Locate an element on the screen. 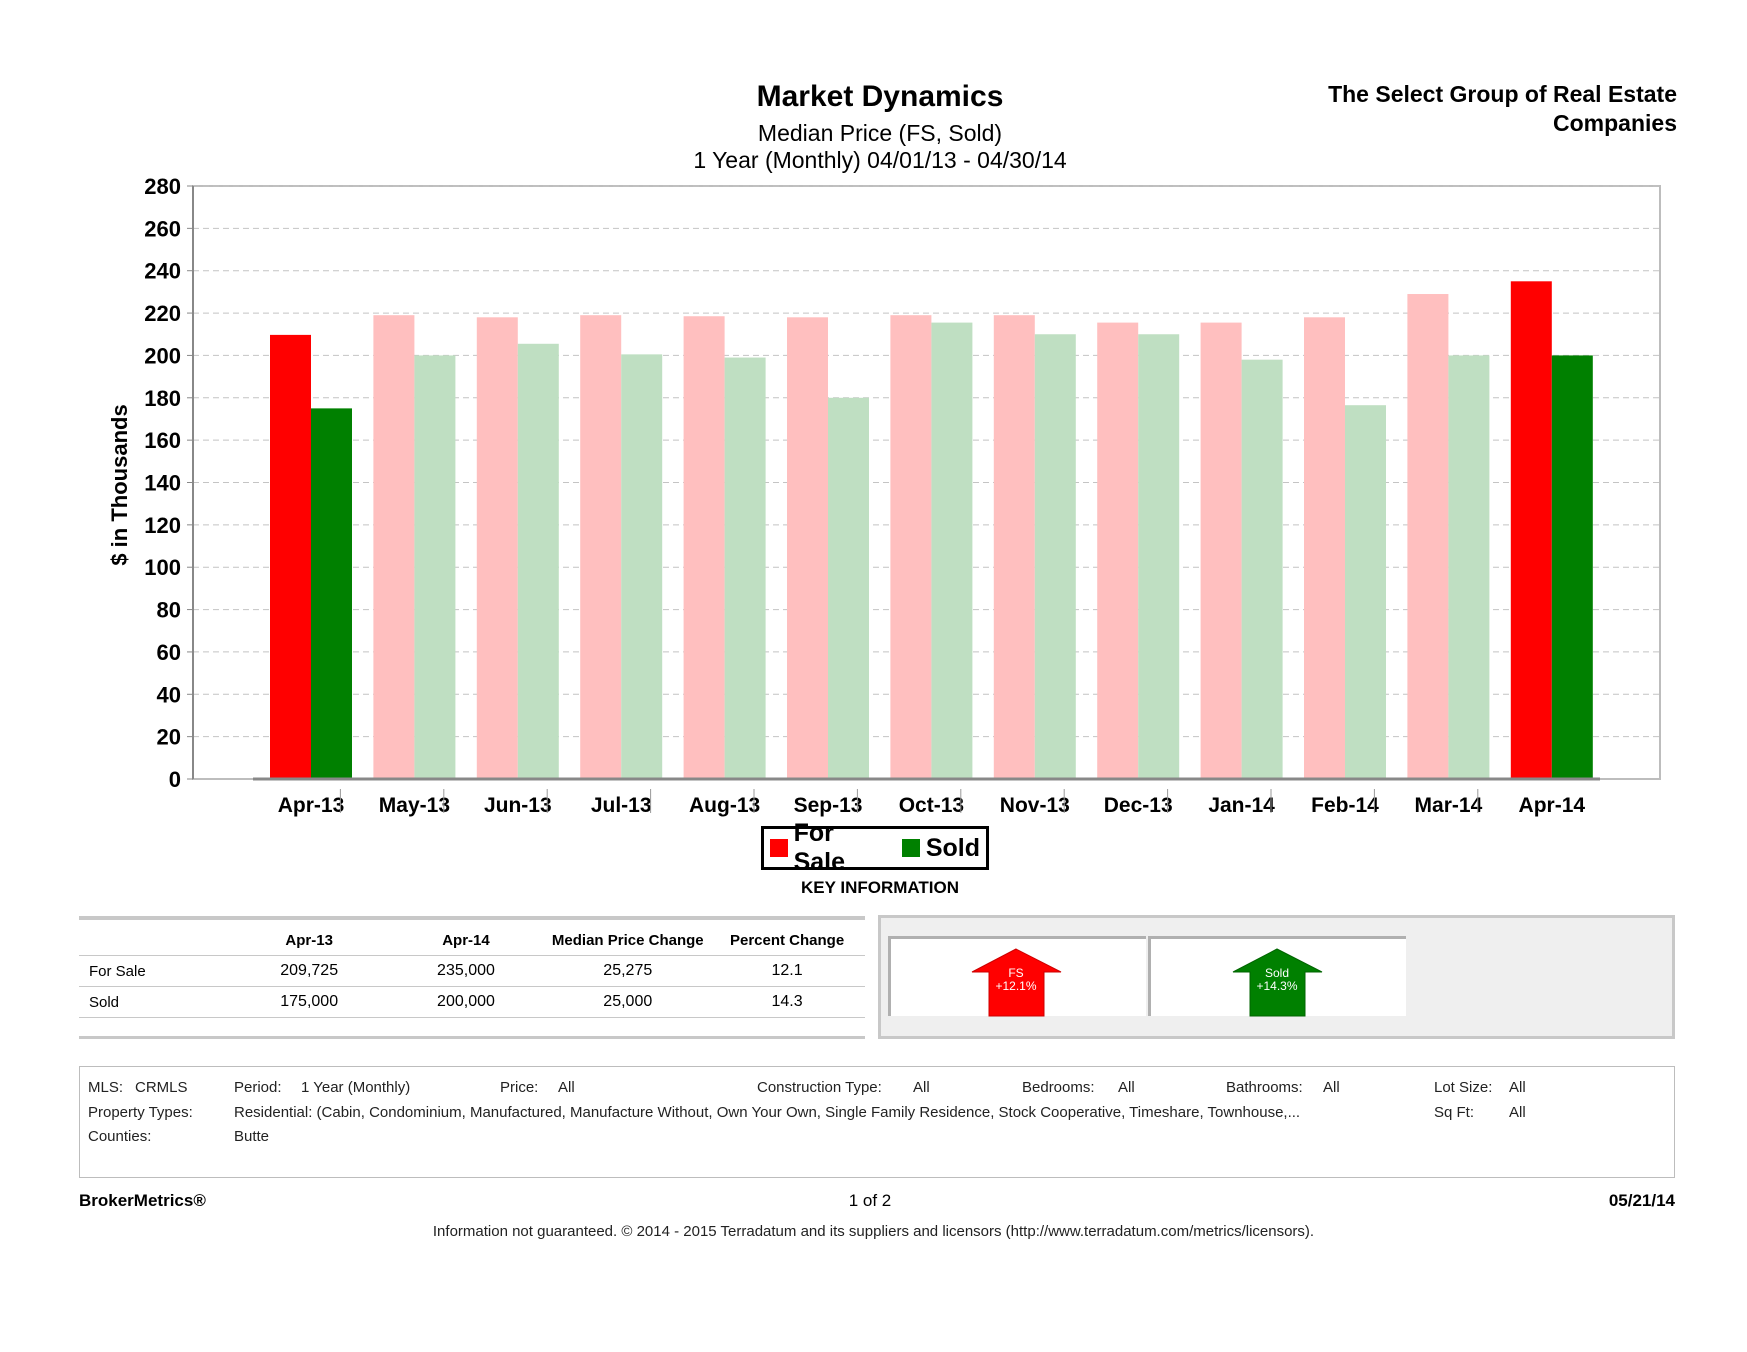 The width and height of the screenshot is (1747, 1352). y-tick-label: 180 is located at coordinates (162, 398).